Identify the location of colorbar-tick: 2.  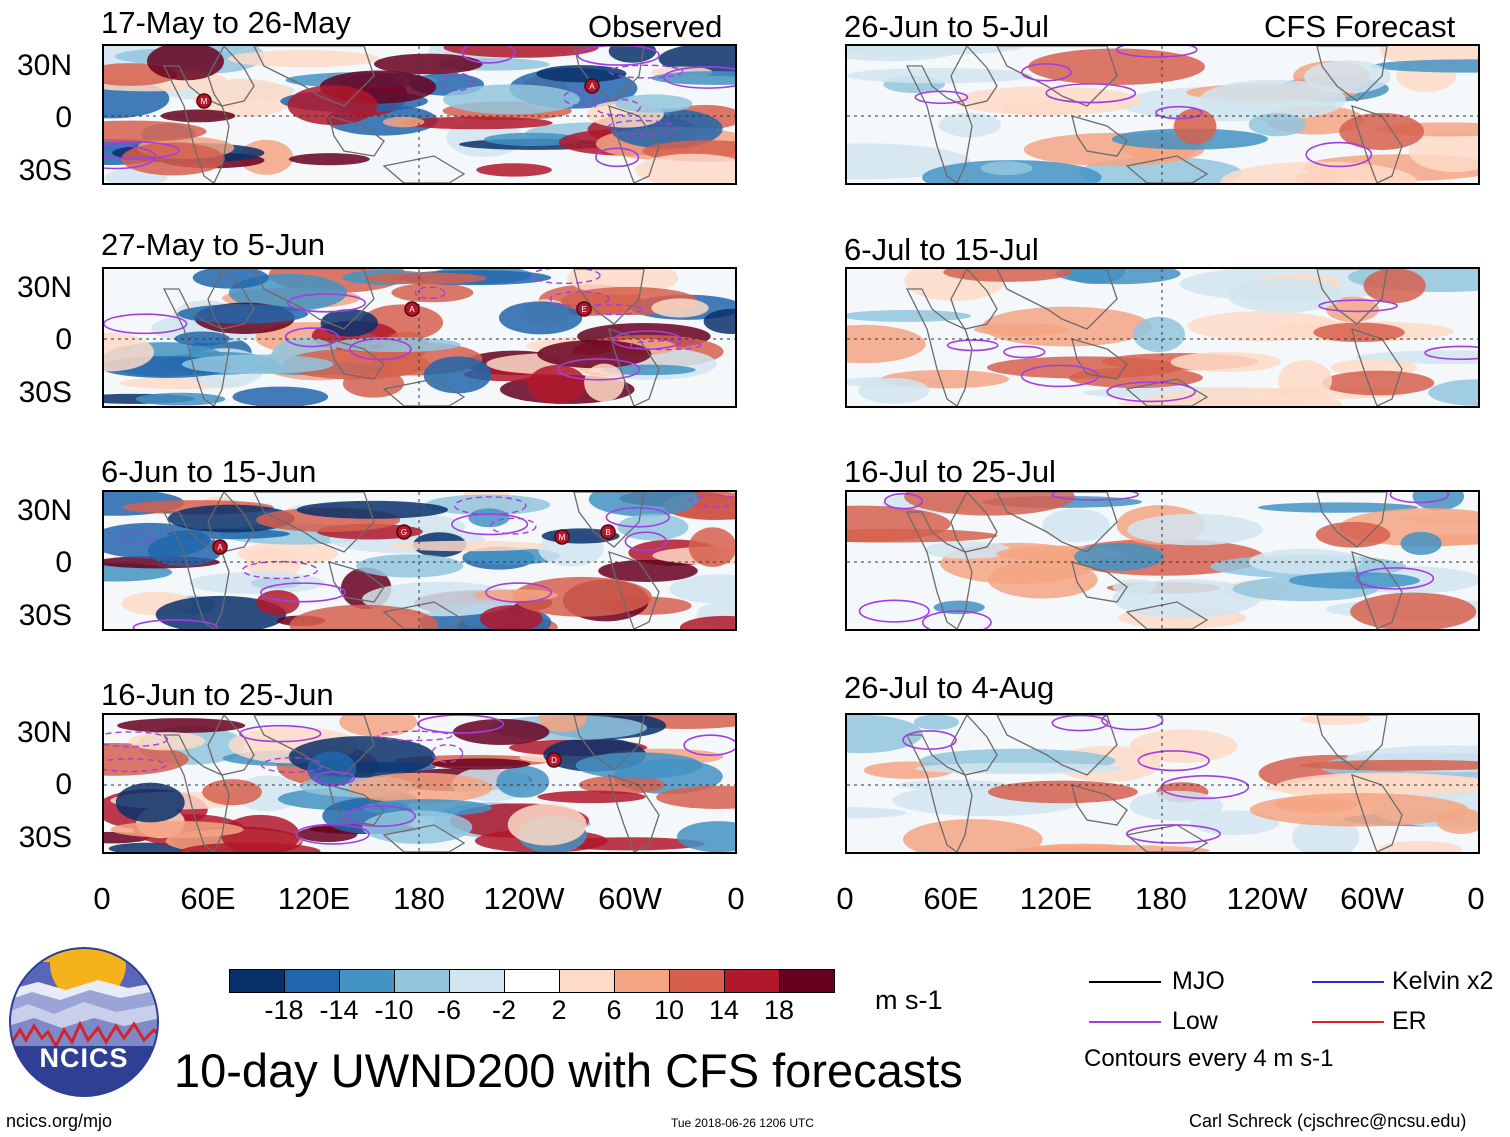
(559, 1010).